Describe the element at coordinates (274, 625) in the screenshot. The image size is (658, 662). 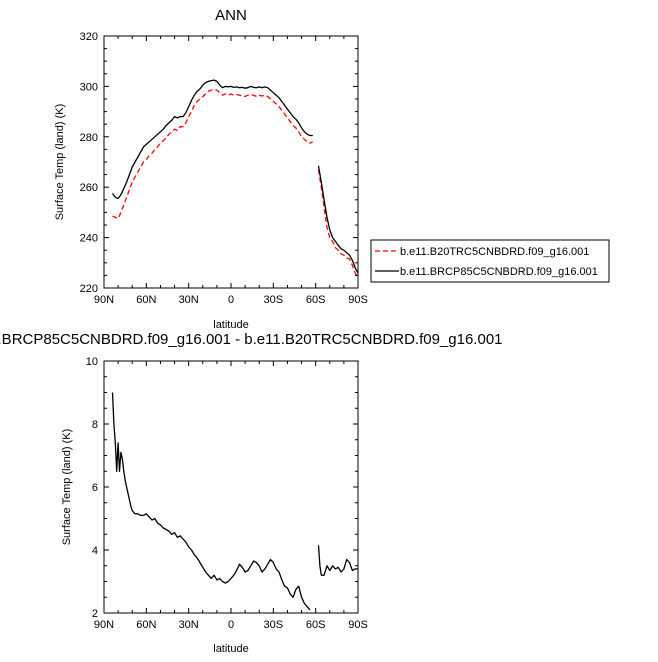
I see `chart-2-xtick-label-4: 30S` at that location.